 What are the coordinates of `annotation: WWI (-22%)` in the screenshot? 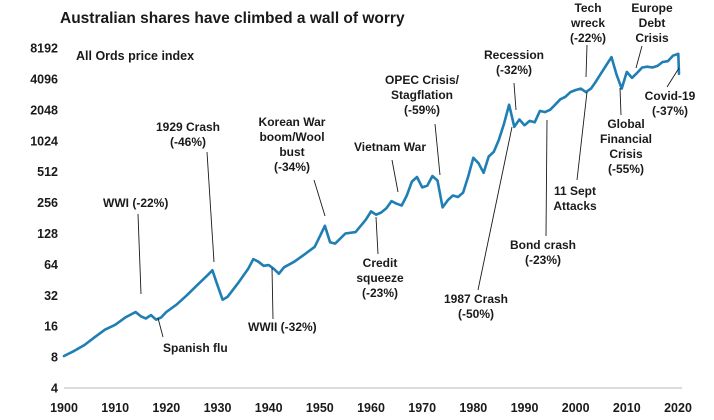 It's located at (135, 245).